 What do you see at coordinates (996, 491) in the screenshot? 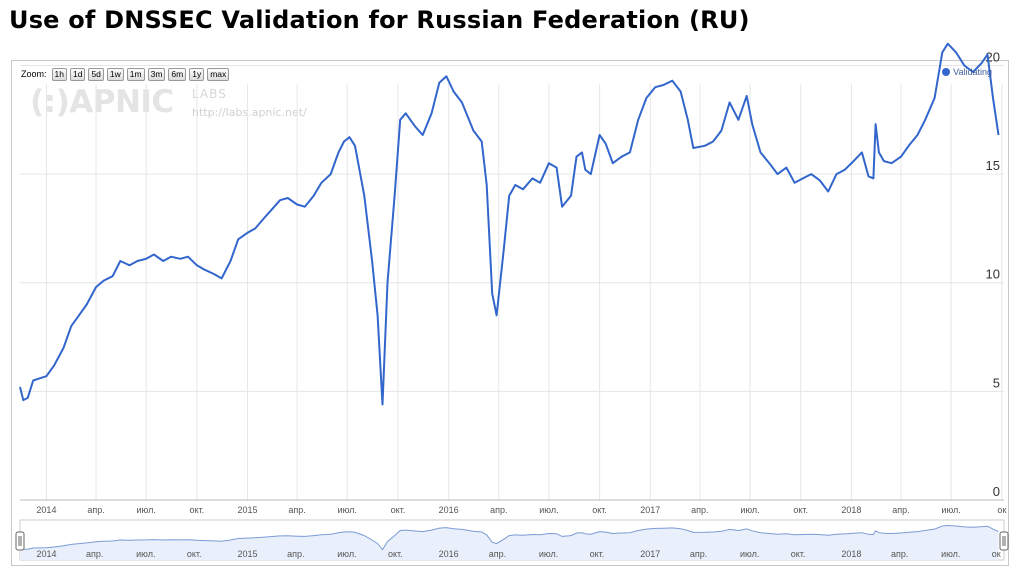
I see `y-tick-label: 0` at bounding box center [996, 491].